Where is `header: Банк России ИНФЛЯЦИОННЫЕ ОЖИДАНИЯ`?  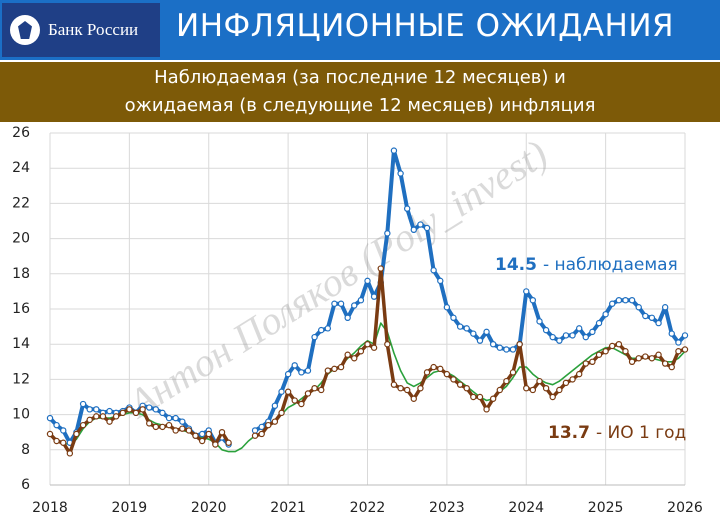 header: Банк России ИНФЛЯЦИОННЫЕ ОЖИДАНИЯ is located at coordinates (360, 30).